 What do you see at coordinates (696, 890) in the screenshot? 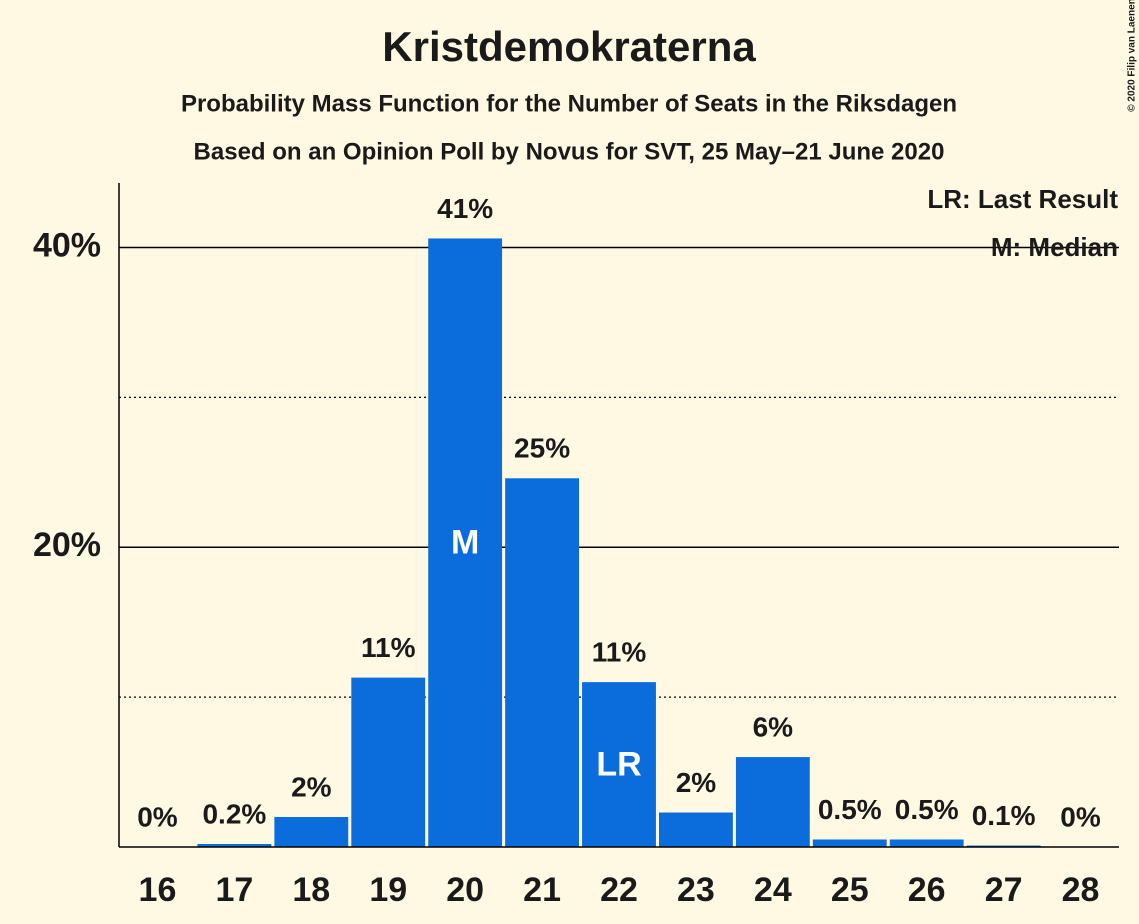
I see `x-tick-label: 23` at bounding box center [696, 890].